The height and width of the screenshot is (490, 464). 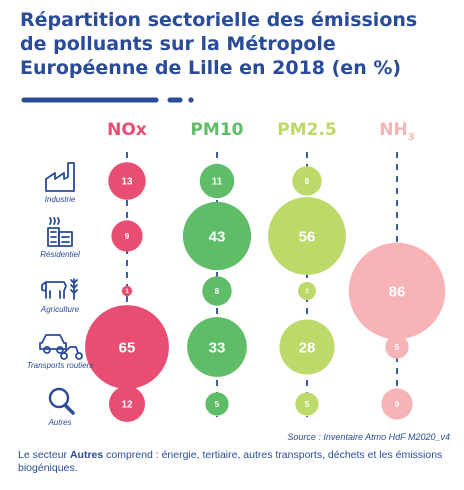 I want to click on pollutant-header: PM2.5, so click(x=307, y=130).